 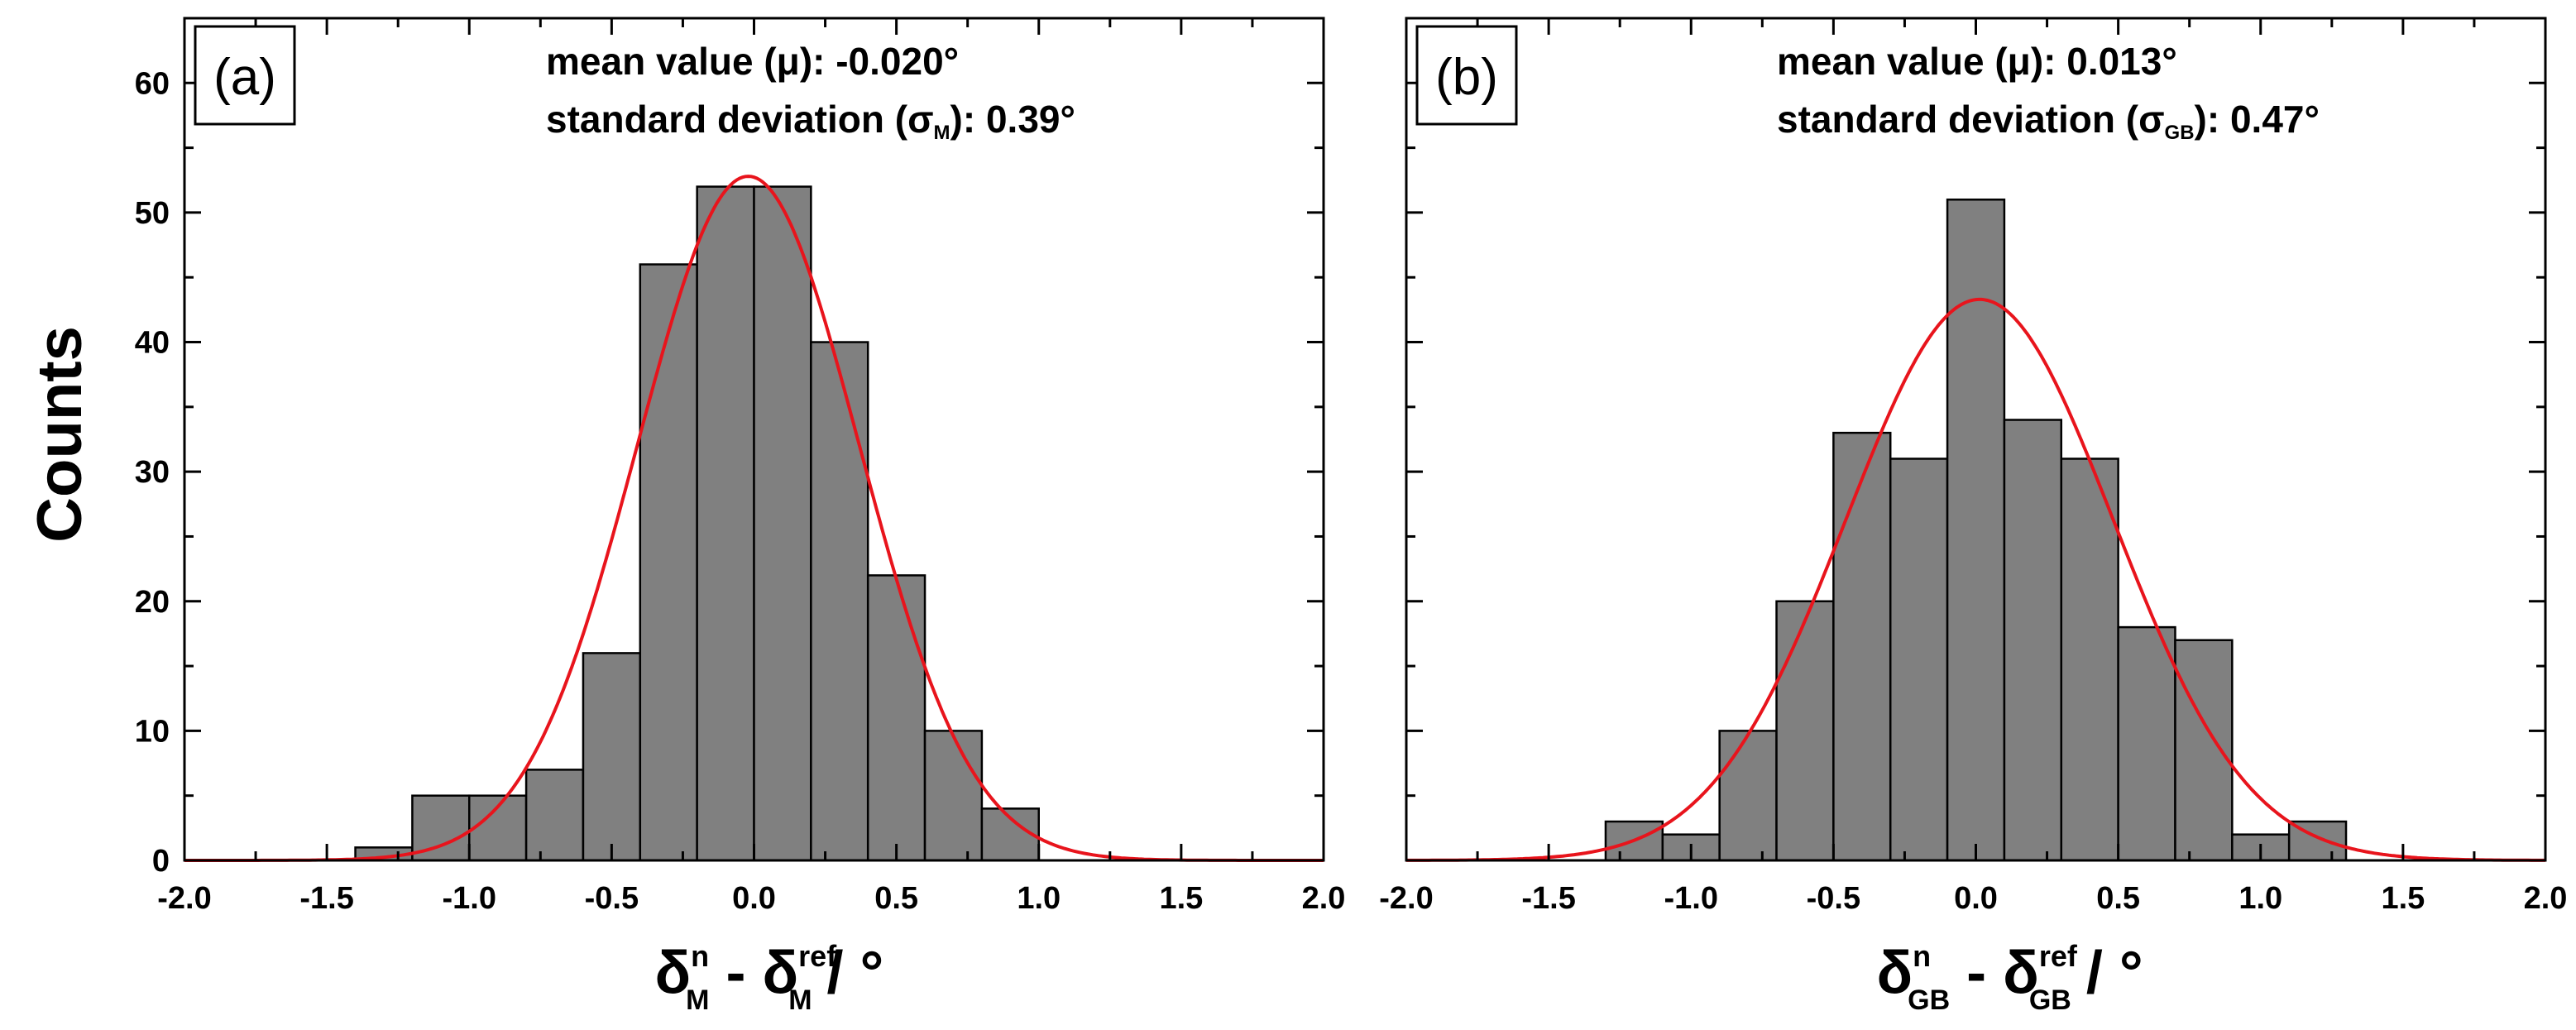 What do you see at coordinates (810, 121) in the screenshot?
I see `std-dev-annotation: standard deviation (σM): 0.39°` at bounding box center [810, 121].